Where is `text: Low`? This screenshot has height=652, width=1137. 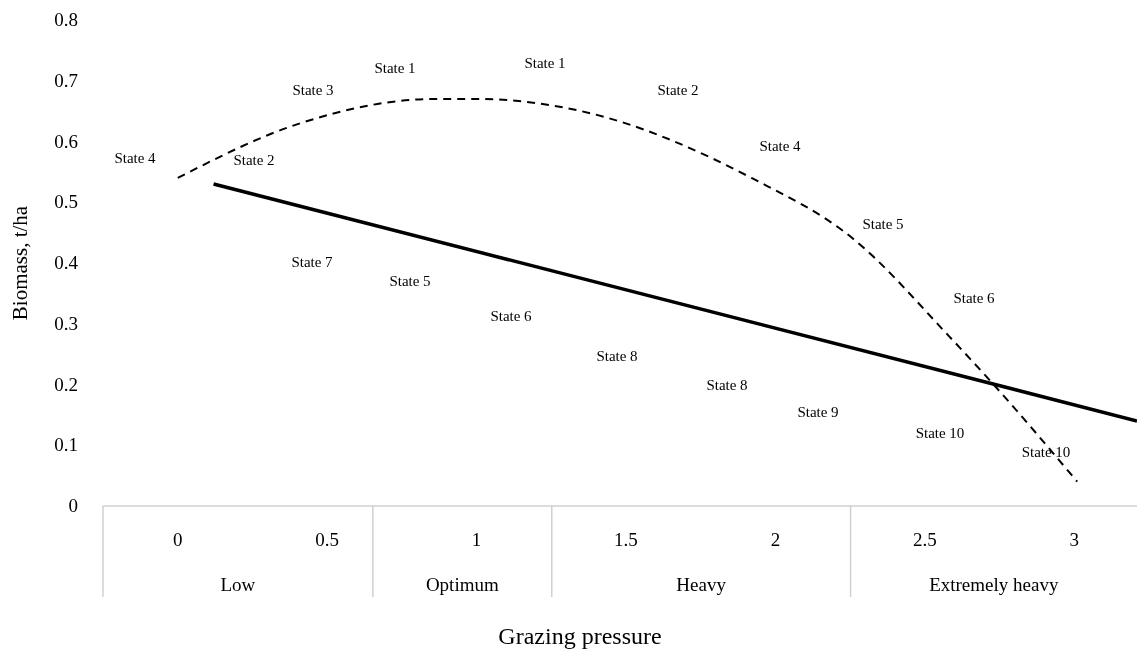 text: Low is located at coordinates (238, 584).